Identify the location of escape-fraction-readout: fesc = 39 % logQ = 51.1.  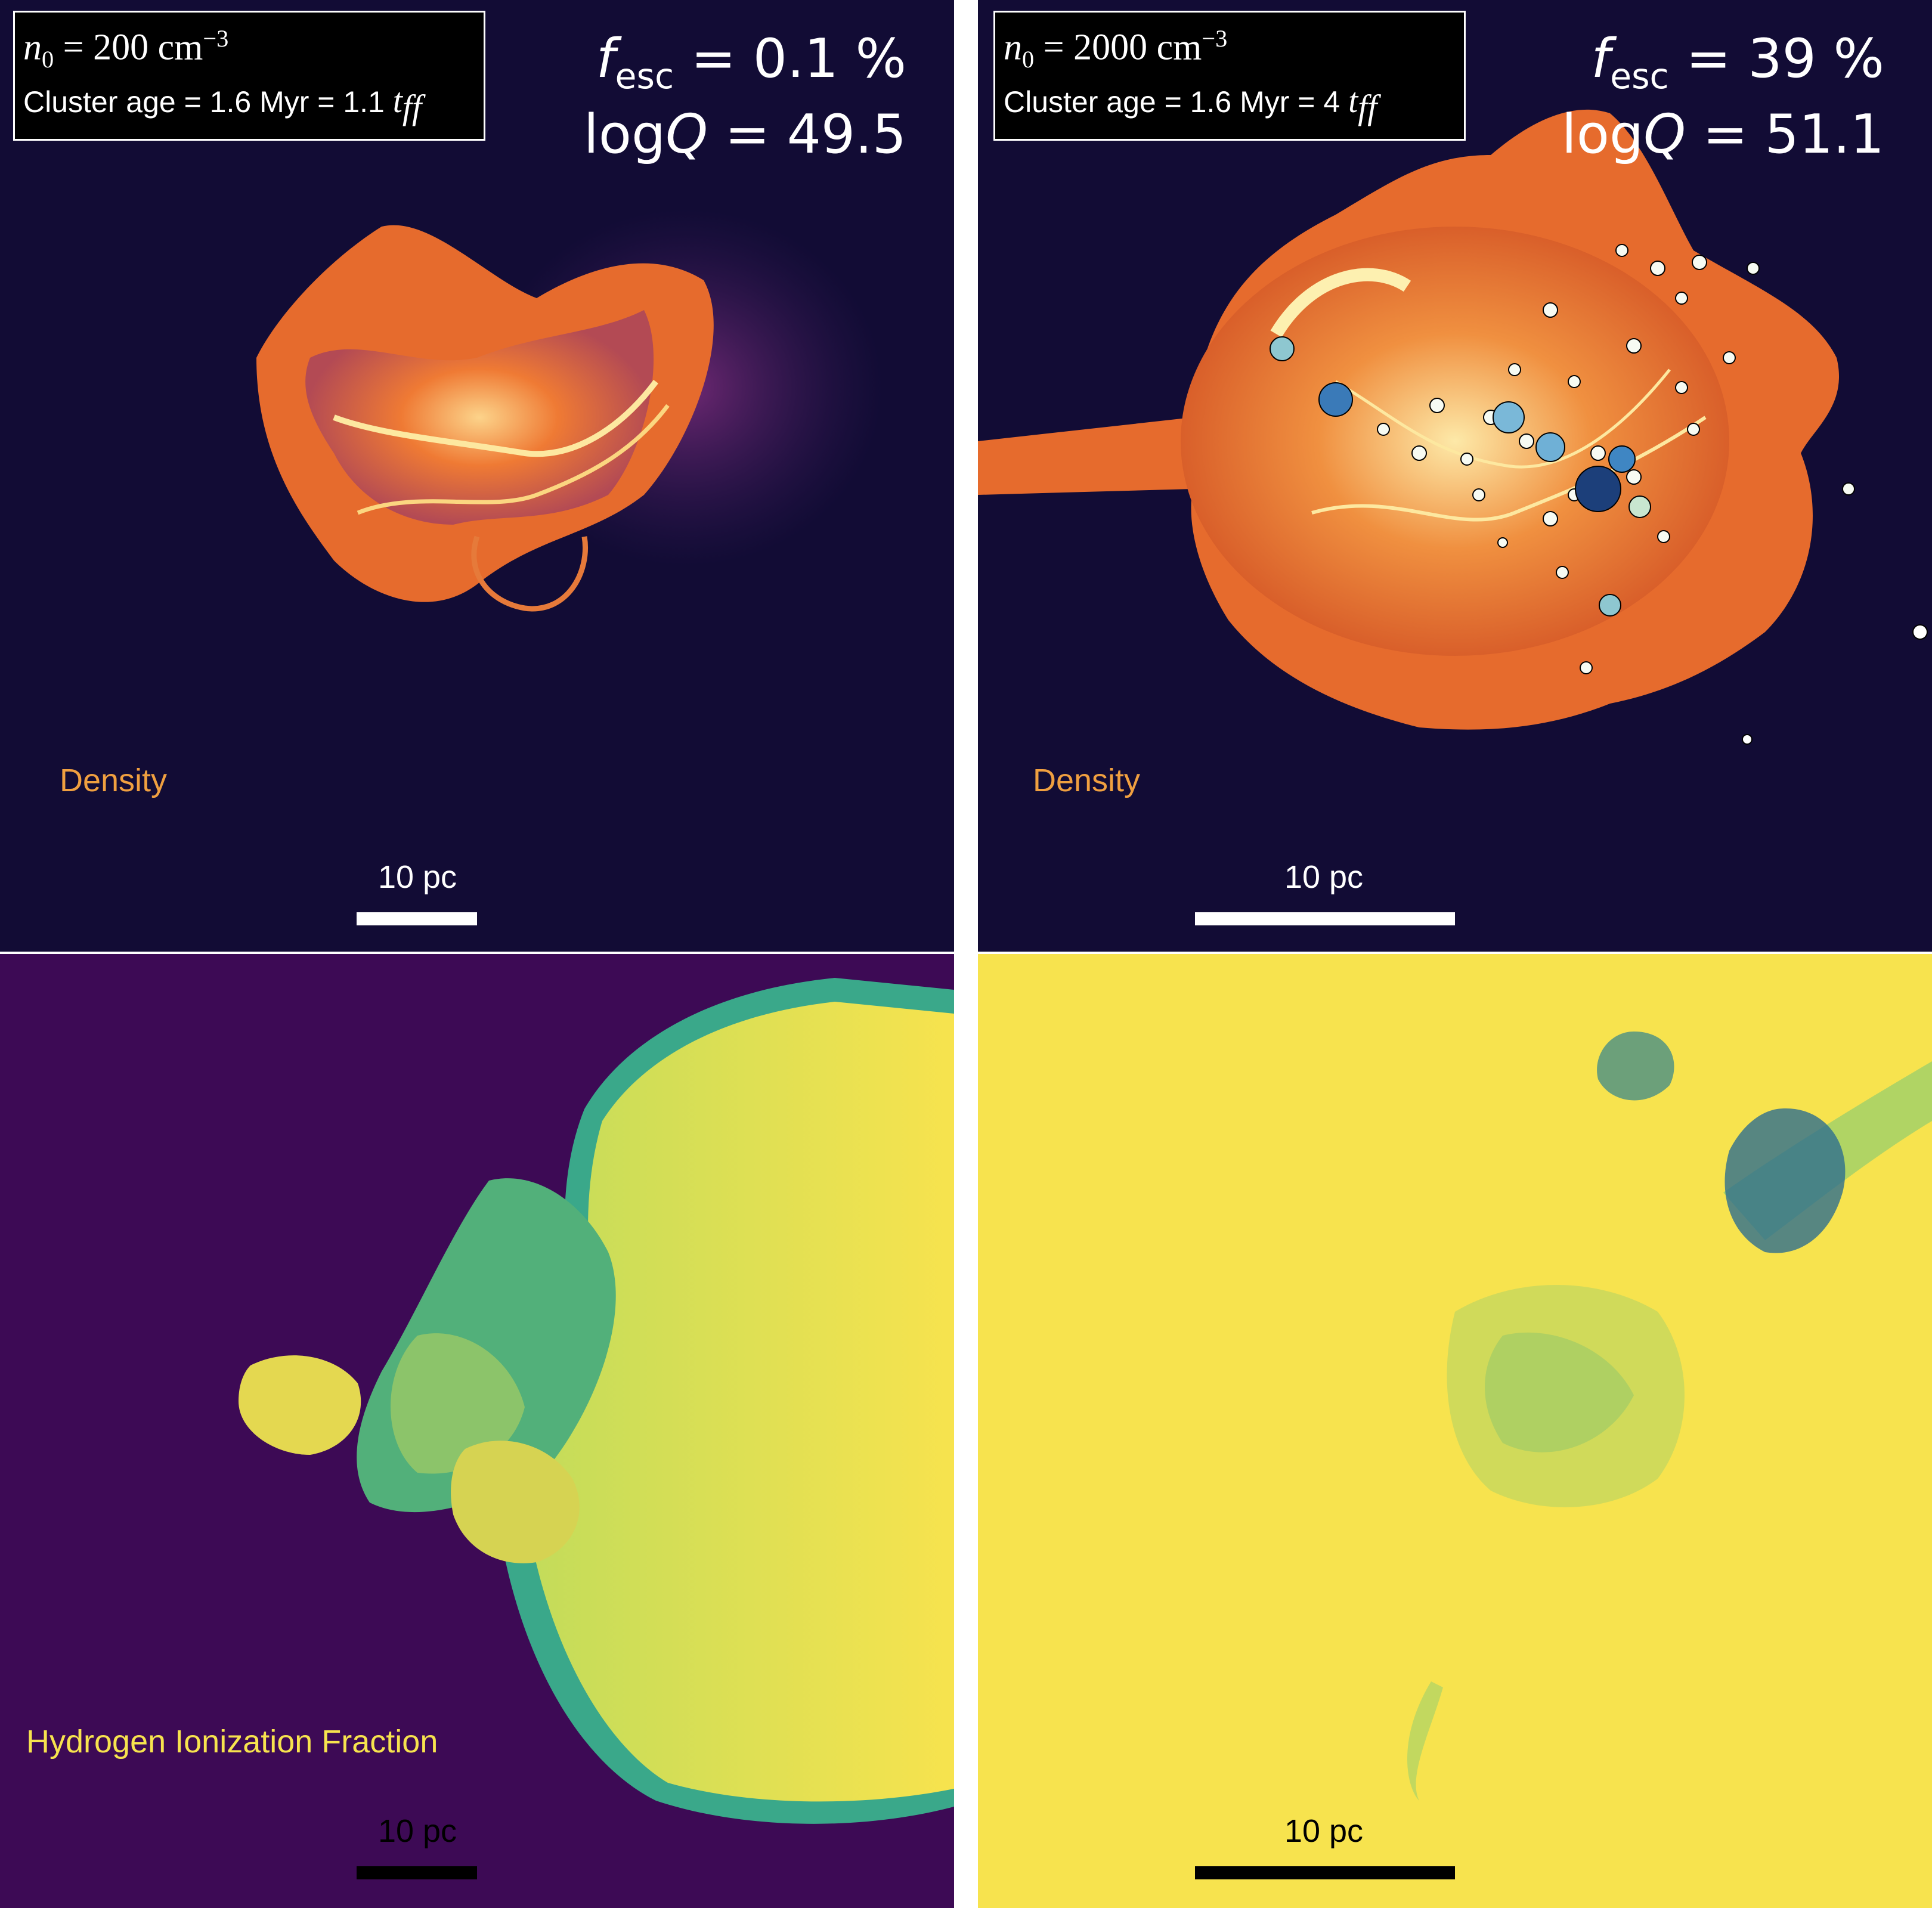
(1722, 96).